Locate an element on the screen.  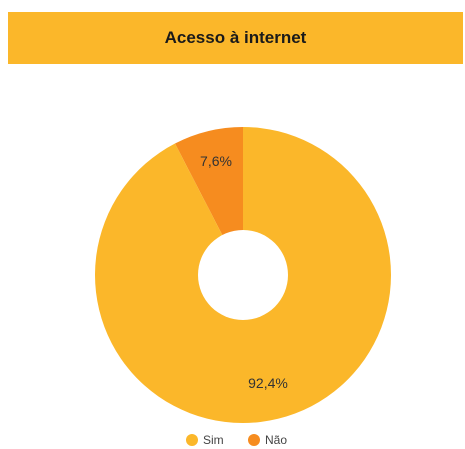
legend-label-sim: Sim is located at coordinates (213, 440).